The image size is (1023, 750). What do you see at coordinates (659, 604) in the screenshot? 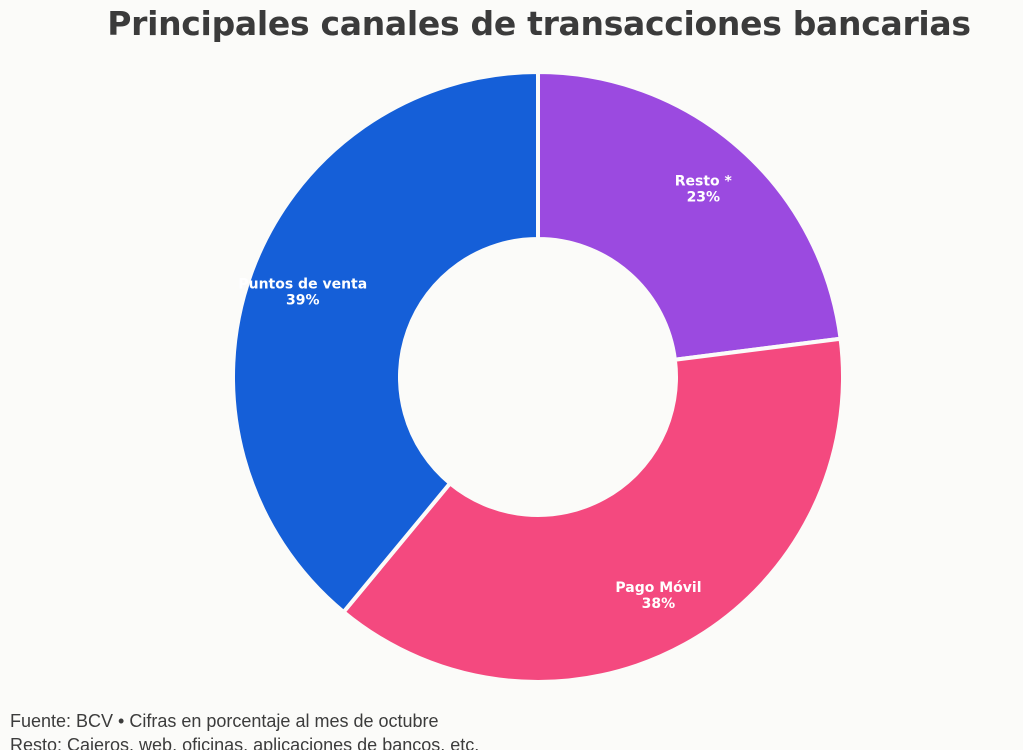
I see `slice-value-pago-movil: 38%` at bounding box center [659, 604].